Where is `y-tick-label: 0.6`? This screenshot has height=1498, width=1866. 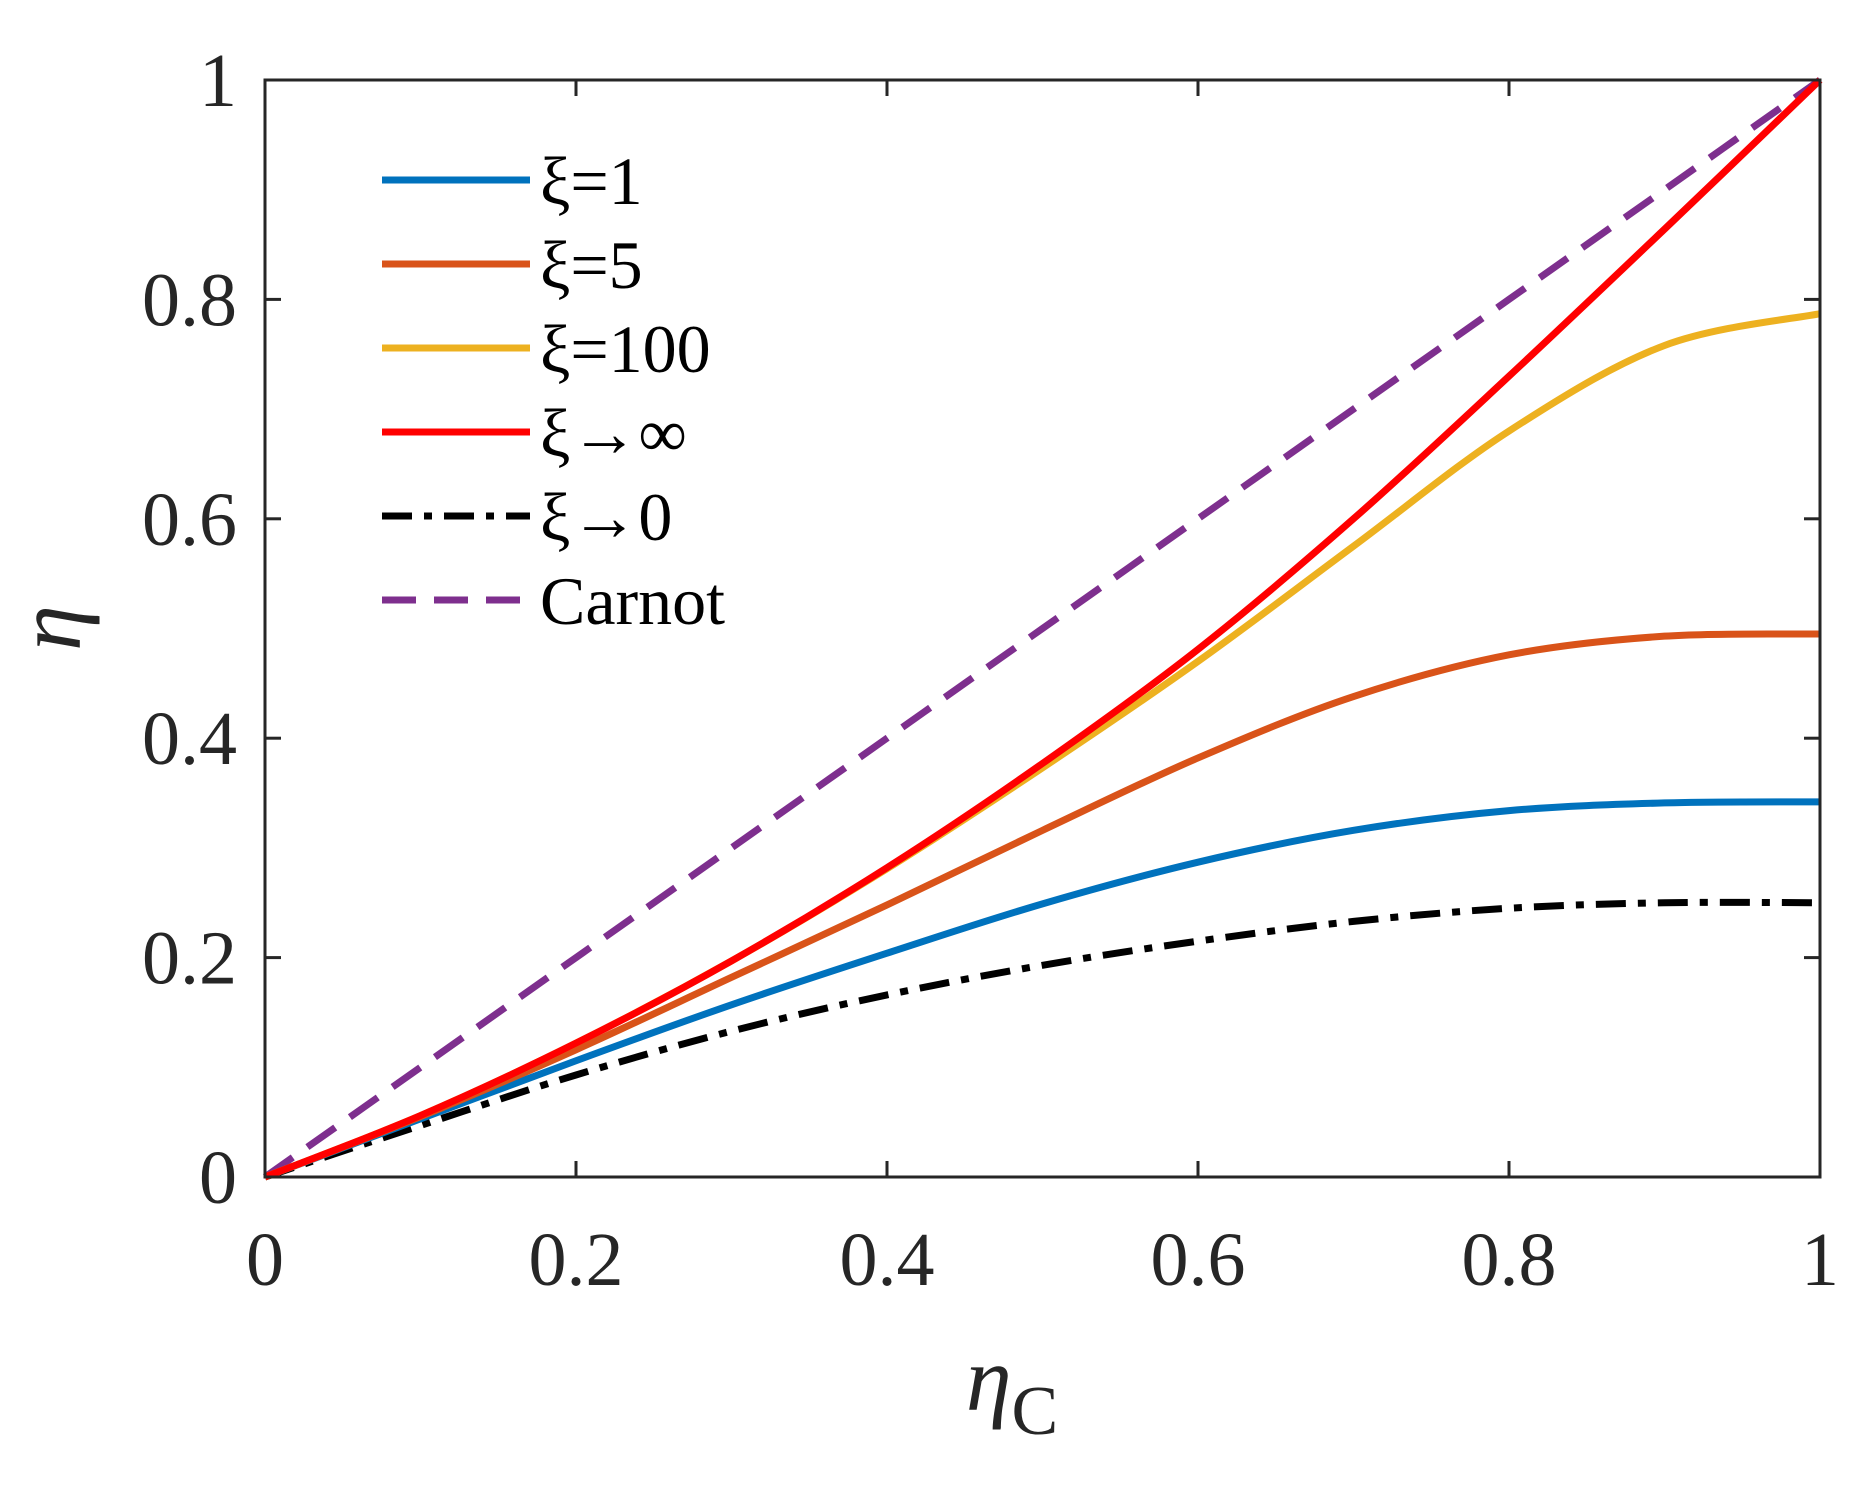 y-tick-label: 0.6 is located at coordinates (189, 520).